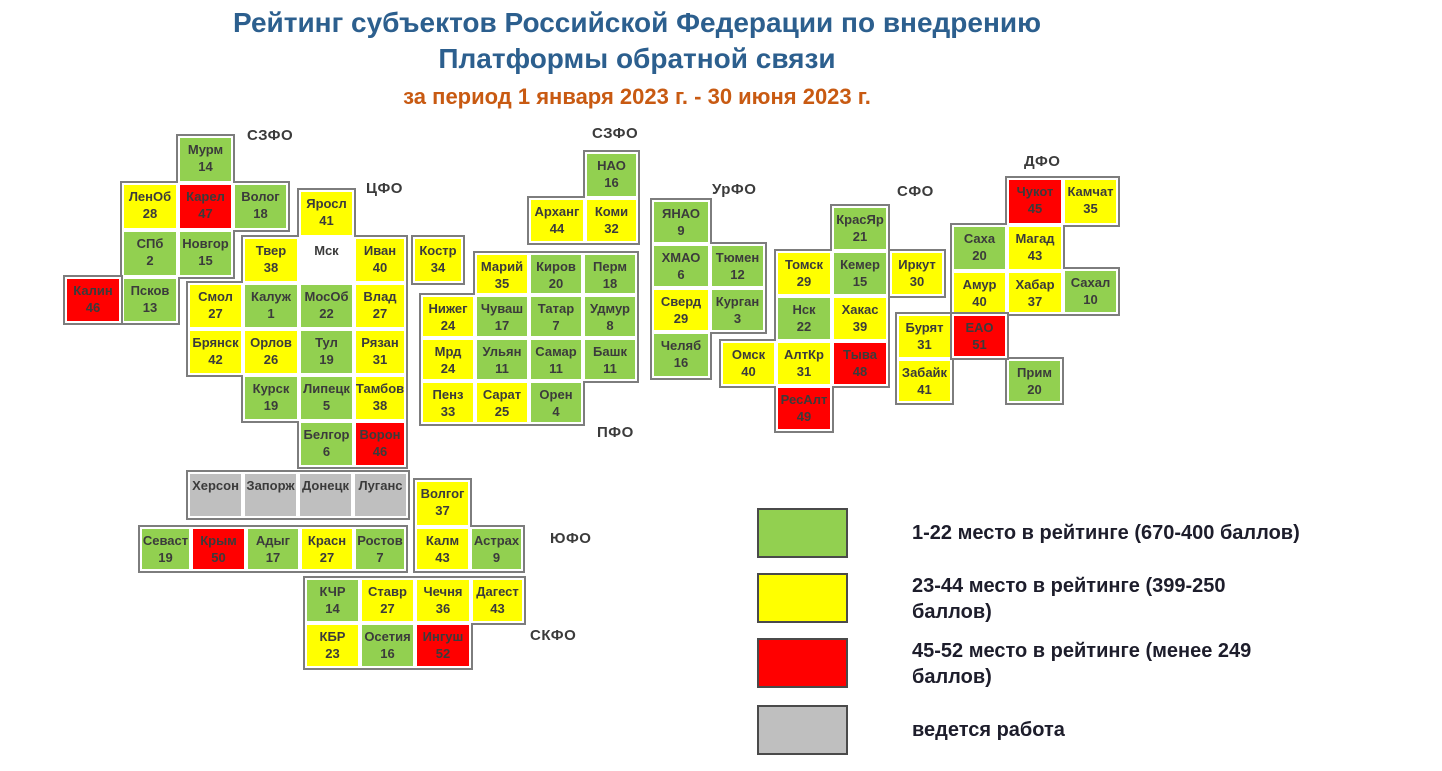  What do you see at coordinates (271, 250) in the screenshot?
I see `region-abbr: Твер` at bounding box center [271, 250].